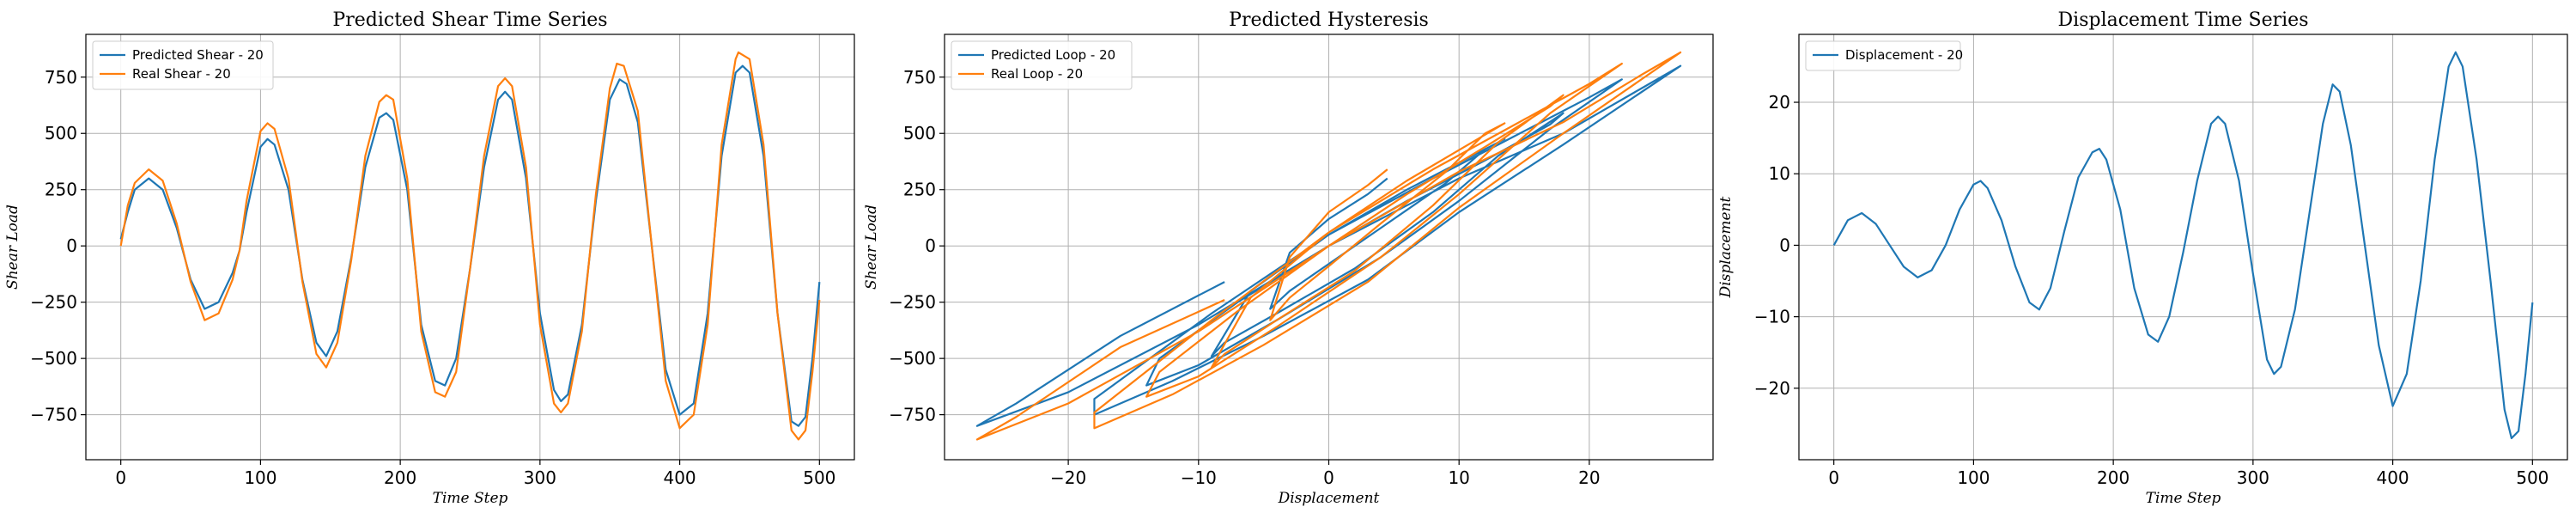 Image resolution: width=2576 pixels, height=519 pixels. What do you see at coordinates (1589, 477) in the screenshot?
I see `x-tick-label: 20` at bounding box center [1589, 477].